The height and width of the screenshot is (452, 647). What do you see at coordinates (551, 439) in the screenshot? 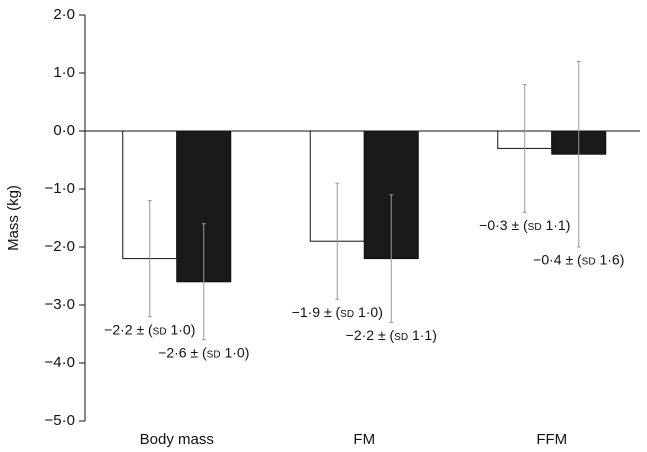
I see `x-tick-label: FFM` at bounding box center [551, 439].